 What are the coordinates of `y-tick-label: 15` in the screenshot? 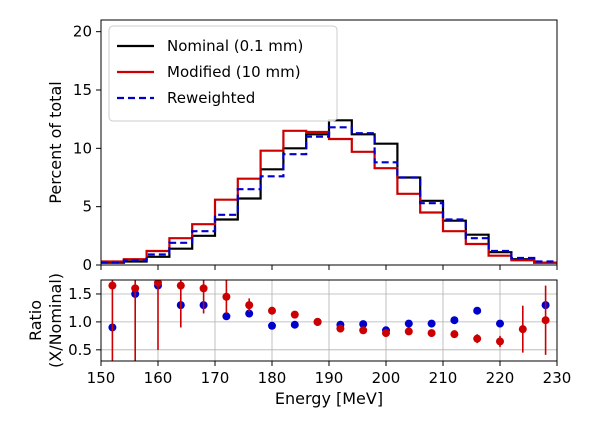 It's located at (82, 90).